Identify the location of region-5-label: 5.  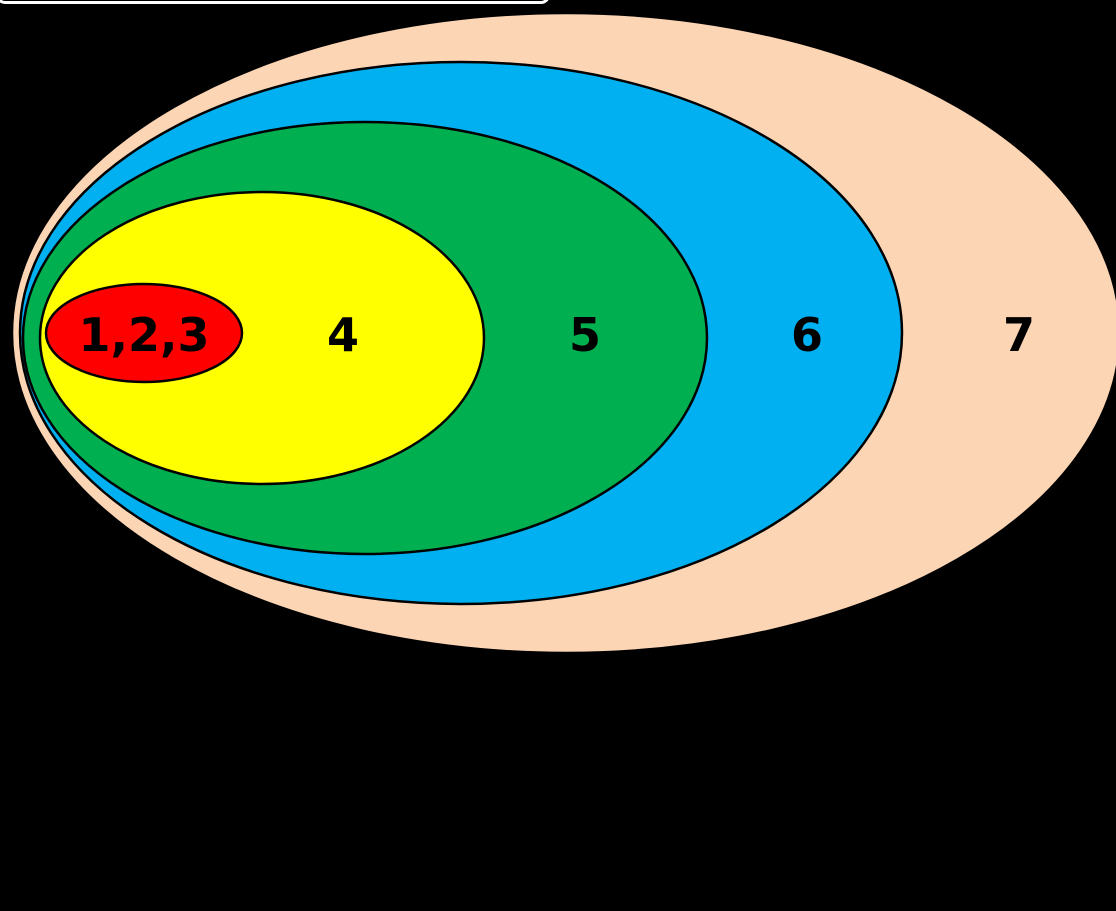
(585, 335).